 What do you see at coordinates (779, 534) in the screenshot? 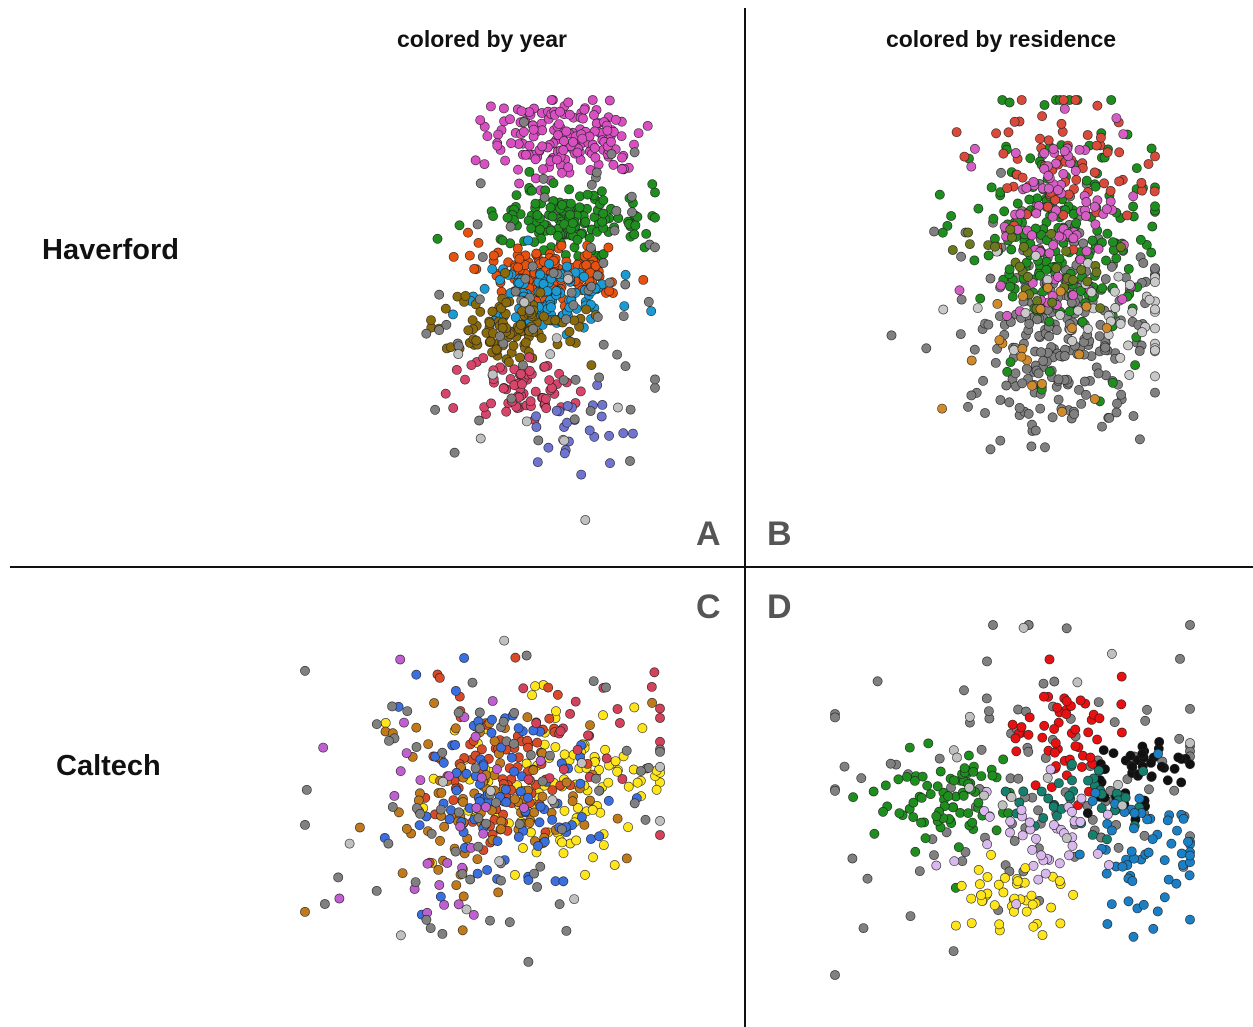
I see `panel-label-b: B` at bounding box center [779, 534].